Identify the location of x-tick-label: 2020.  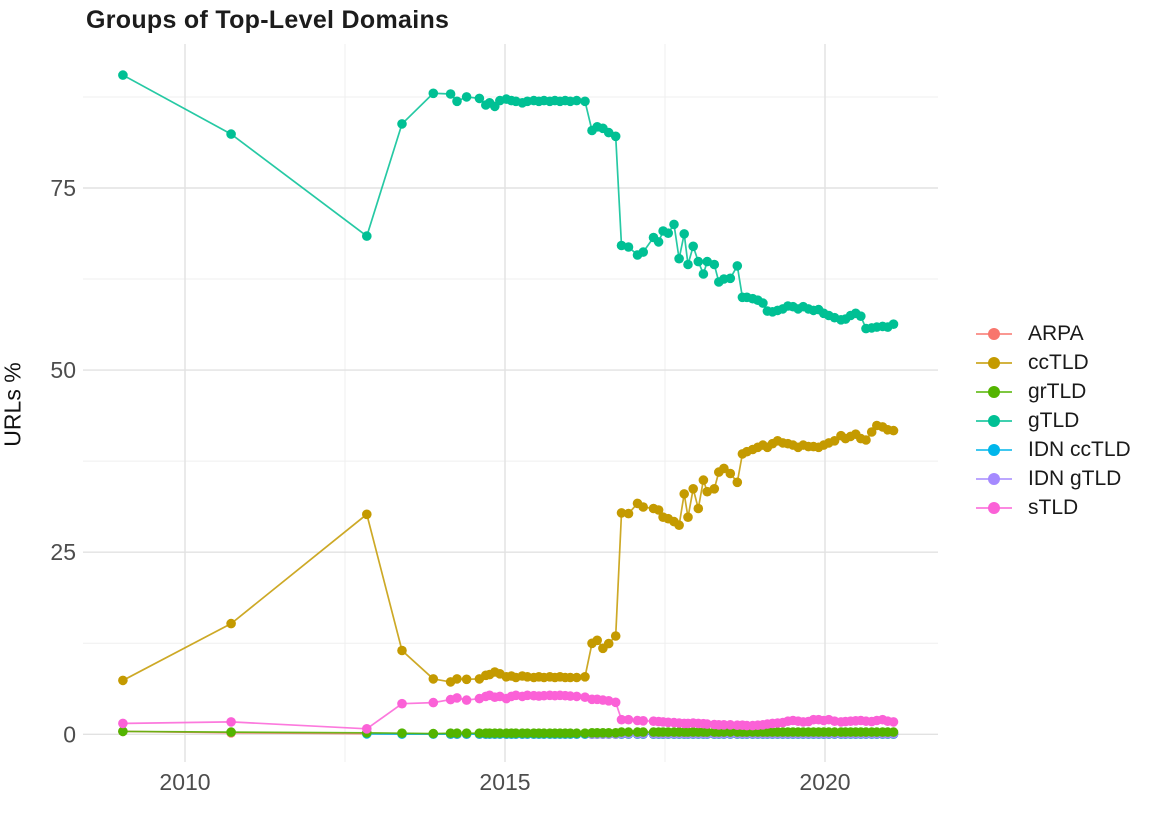
(824, 782).